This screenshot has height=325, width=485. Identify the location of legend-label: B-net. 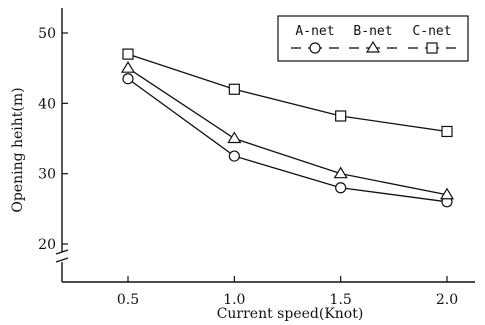
(372, 31).